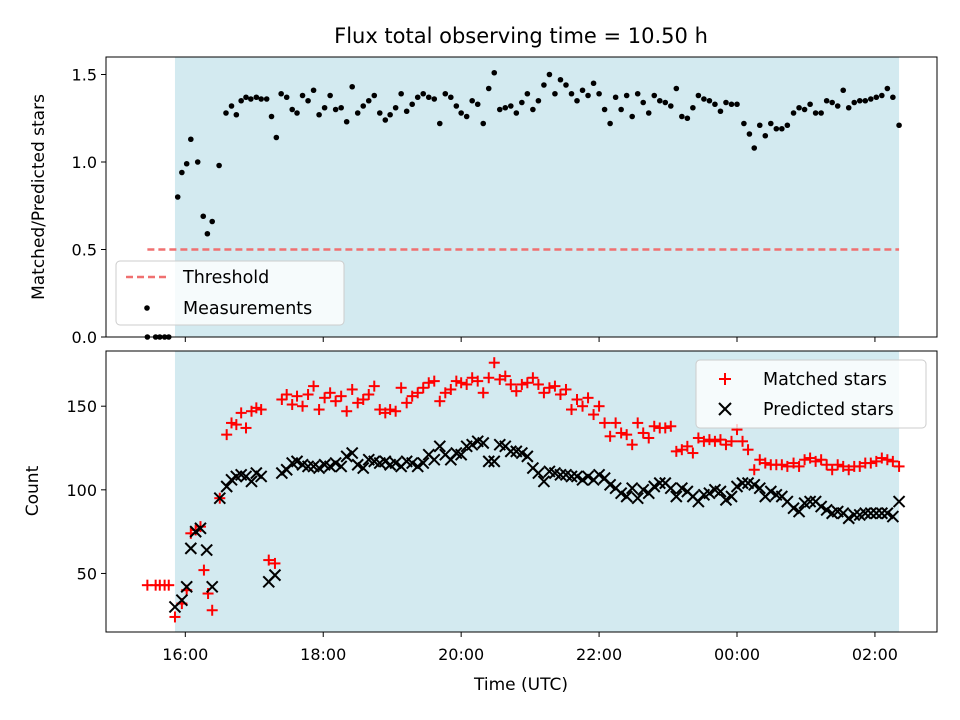 The width and height of the screenshot is (960, 720). I want to click on top-y-ticks: 0.0 0.5 1.0 1.5, so click(89, 206).